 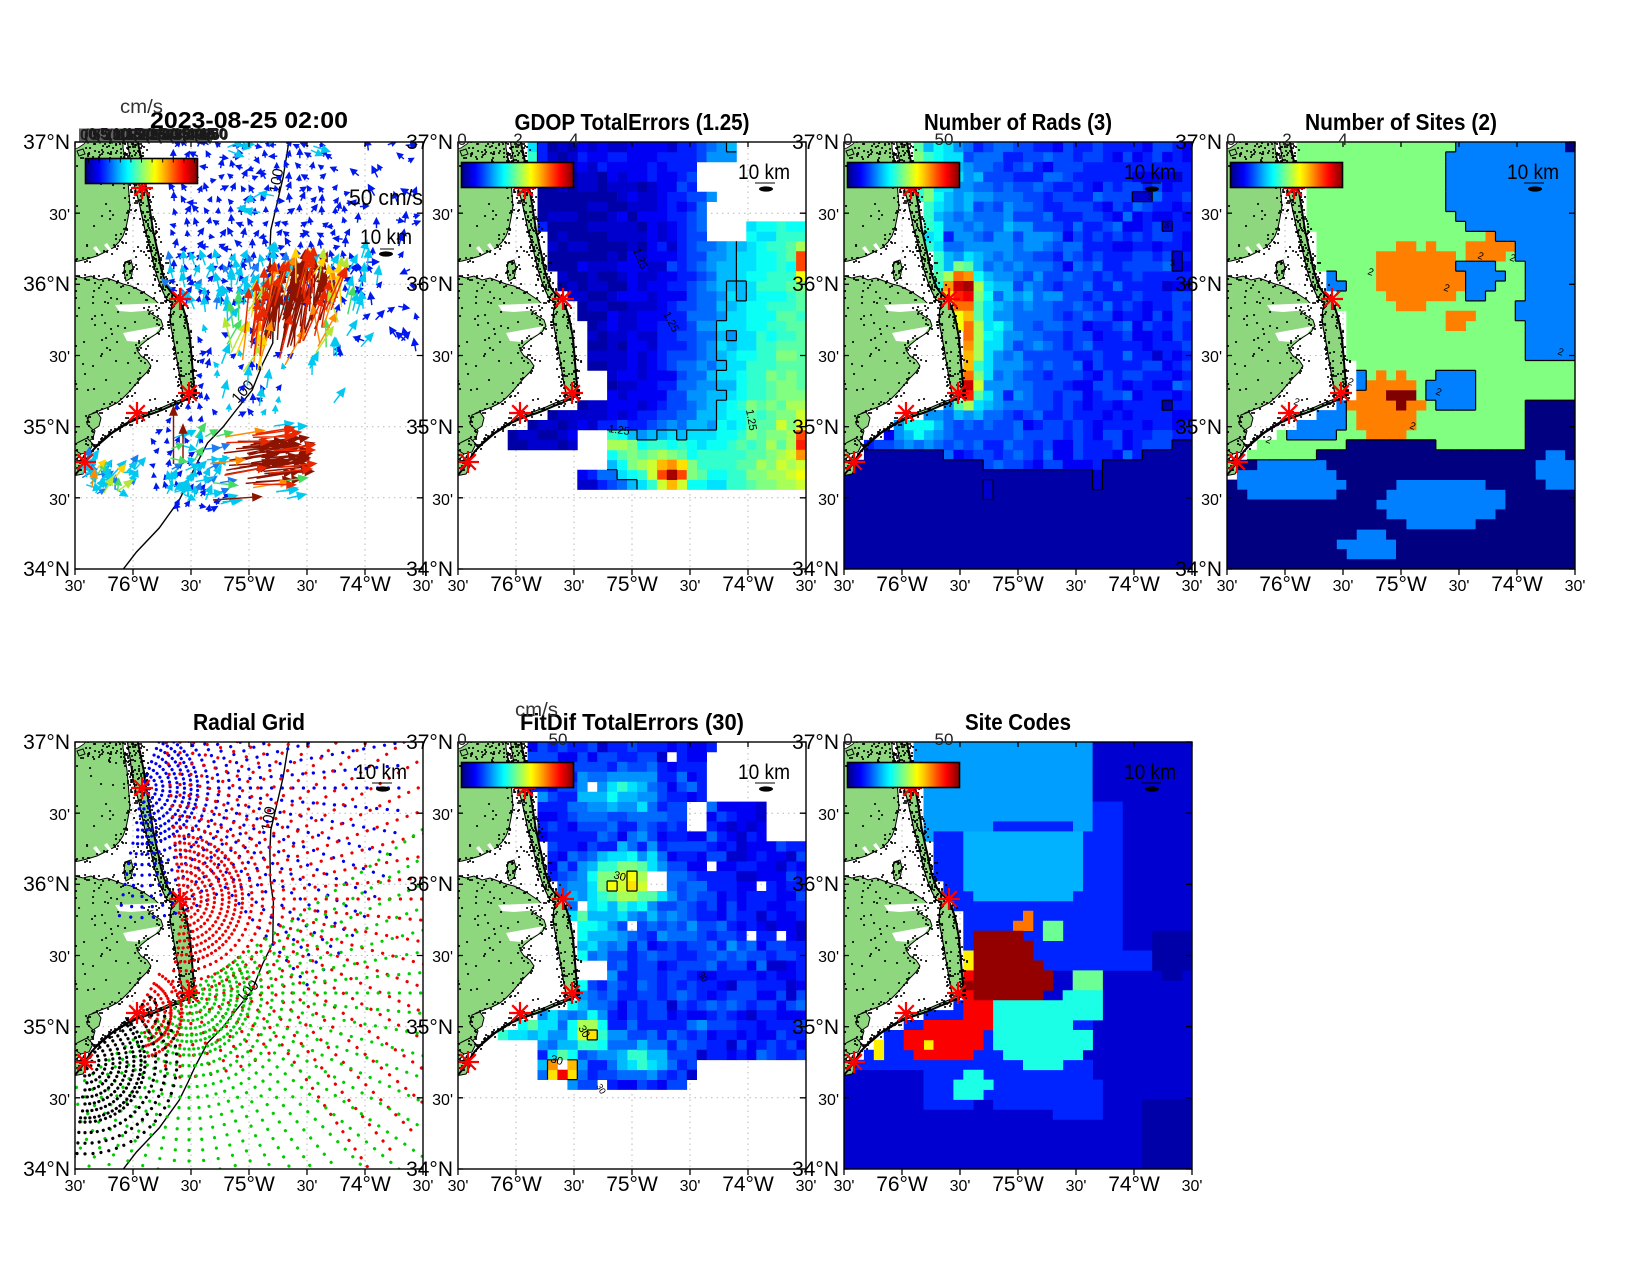 I want to click on svg-text: (15, so click(x=132, y=135).